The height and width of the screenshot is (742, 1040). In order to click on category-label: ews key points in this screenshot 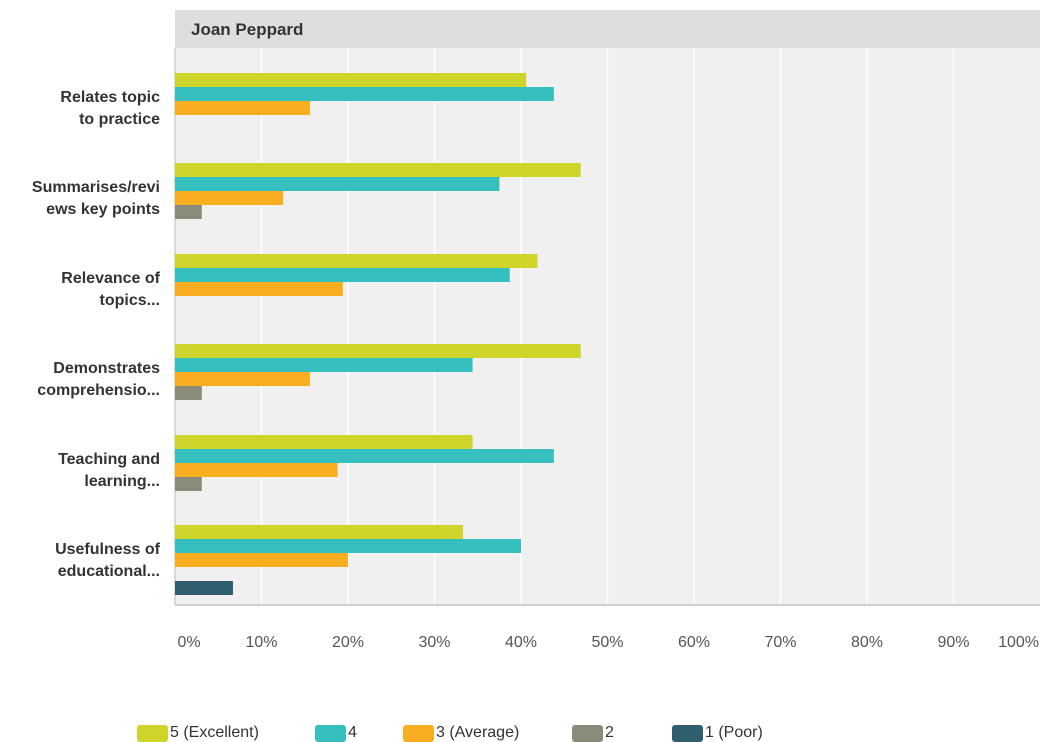, I will do `click(103, 209)`.